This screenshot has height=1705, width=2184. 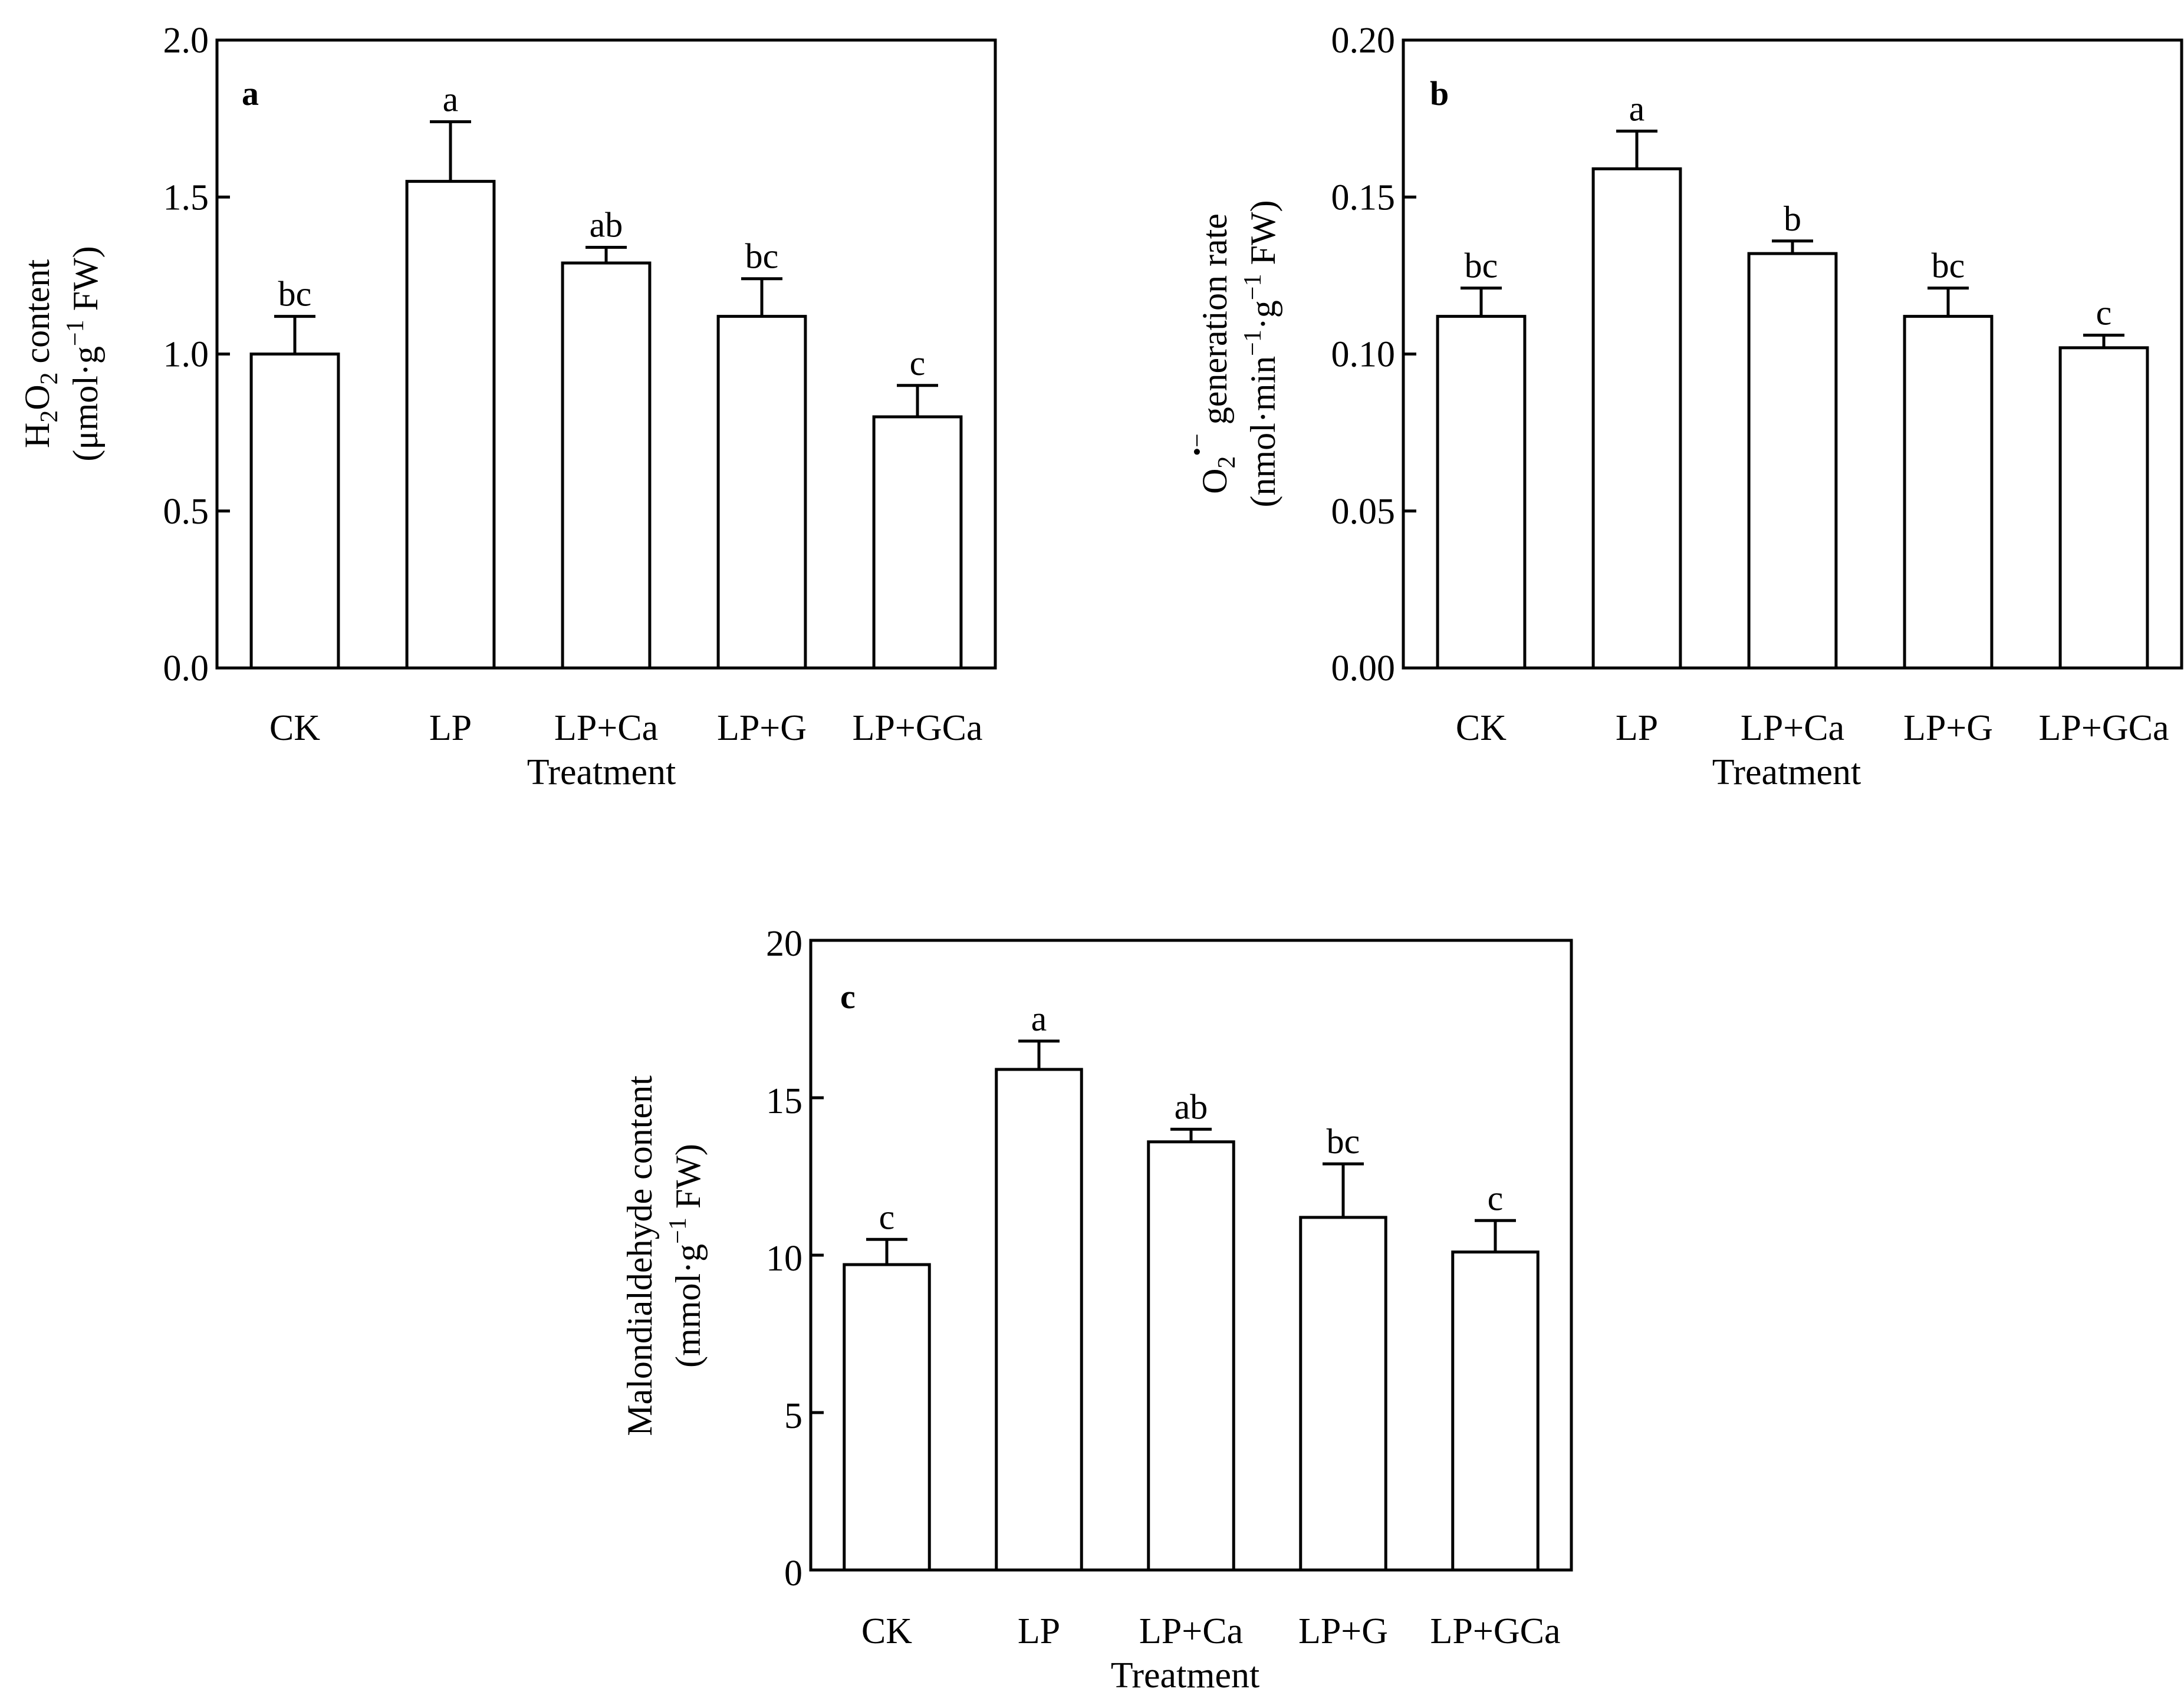 What do you see at coordinates (186, 512) in the screenshot?
I see `panel-a-y-tick-label: 0.5` at bounding box center [186, 512].